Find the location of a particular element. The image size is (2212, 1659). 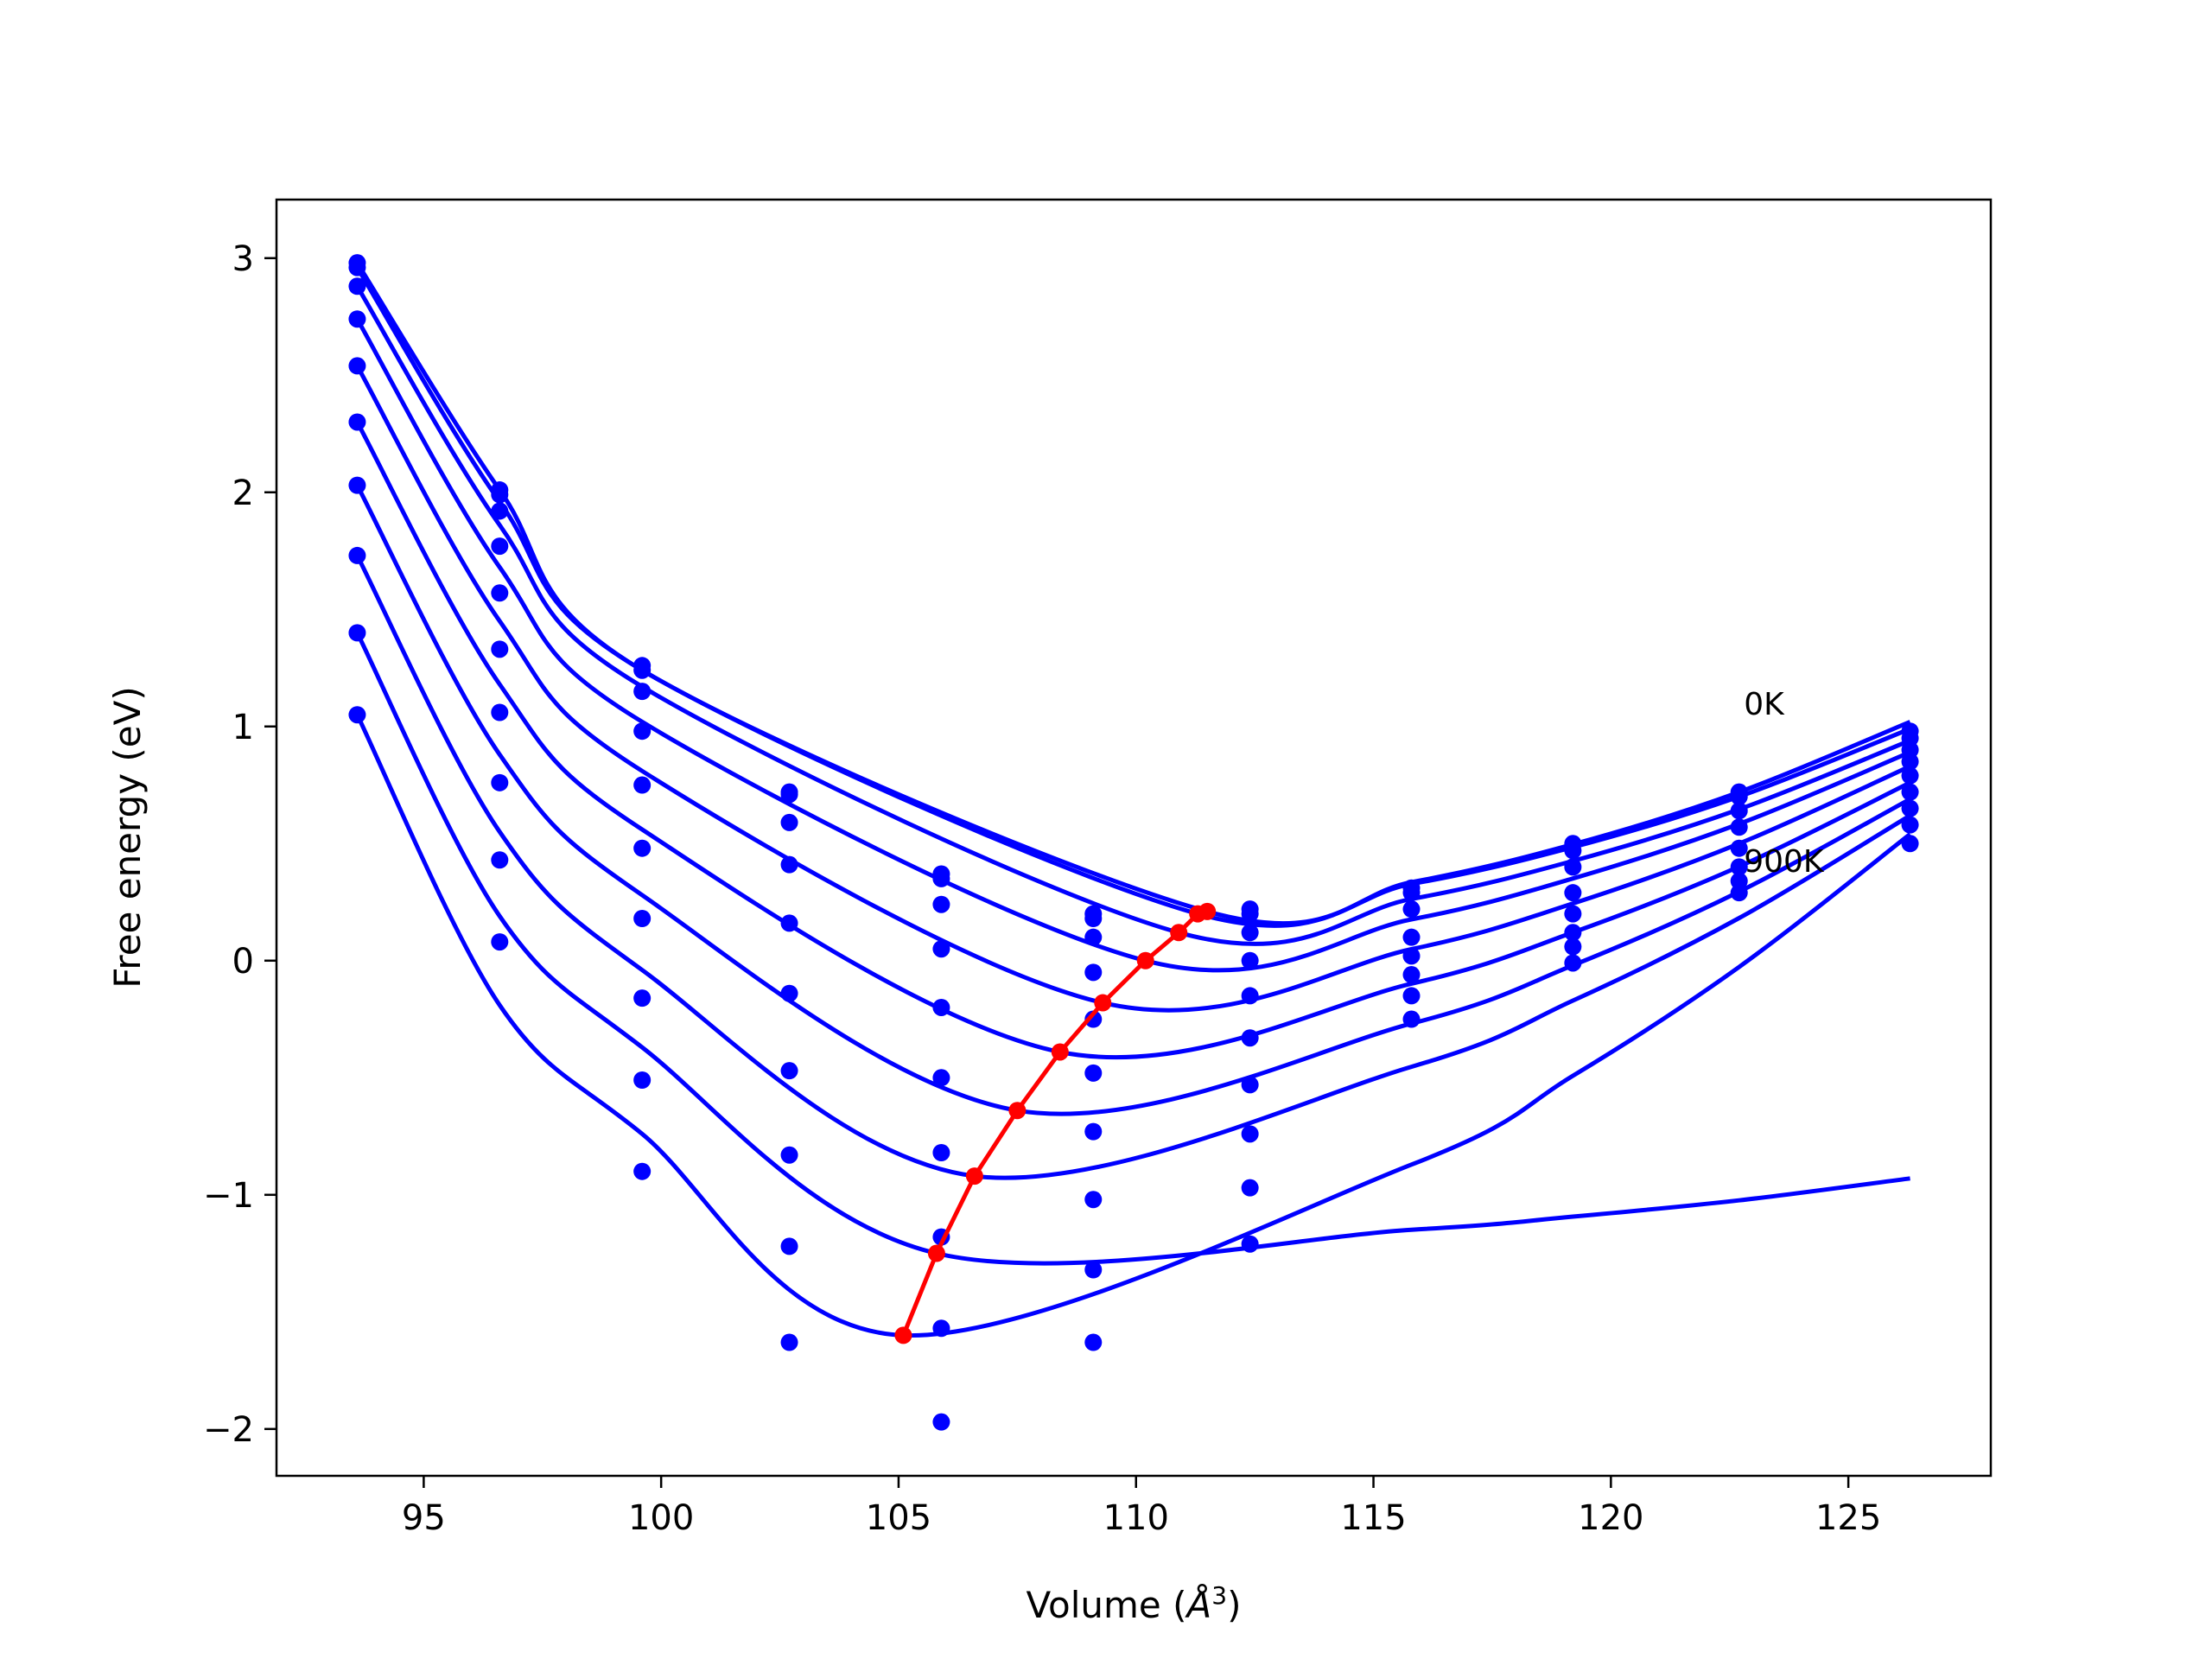

y-tick-label: 1 is located at coordinates (243, 727).